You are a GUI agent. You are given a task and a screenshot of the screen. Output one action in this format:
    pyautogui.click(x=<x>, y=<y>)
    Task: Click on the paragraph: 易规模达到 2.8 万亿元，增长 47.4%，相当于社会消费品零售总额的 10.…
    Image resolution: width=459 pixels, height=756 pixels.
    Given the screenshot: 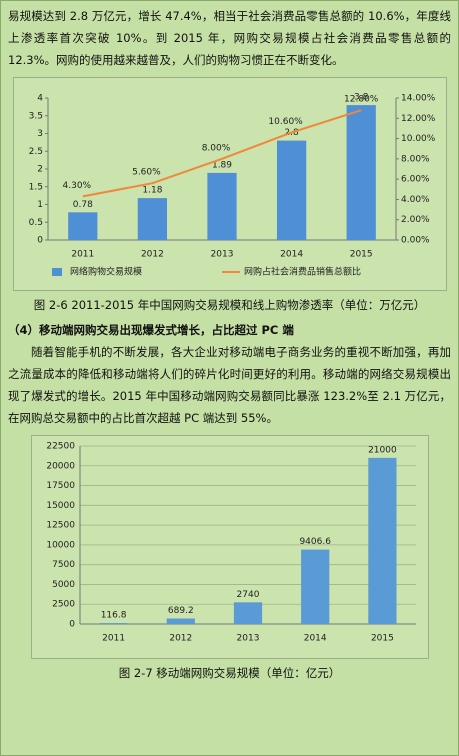 What is the action you would take?
    pyautogui.click(x=229, y=38)
    